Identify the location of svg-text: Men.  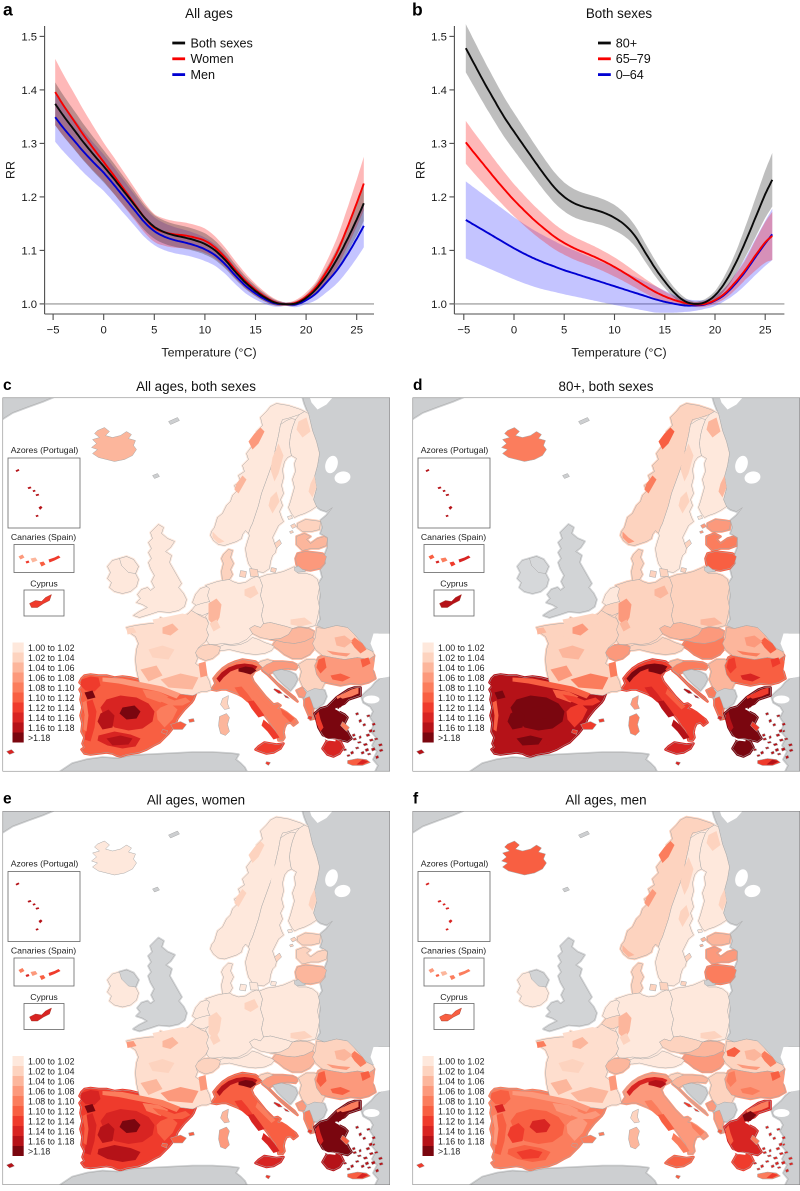
(203, 75).